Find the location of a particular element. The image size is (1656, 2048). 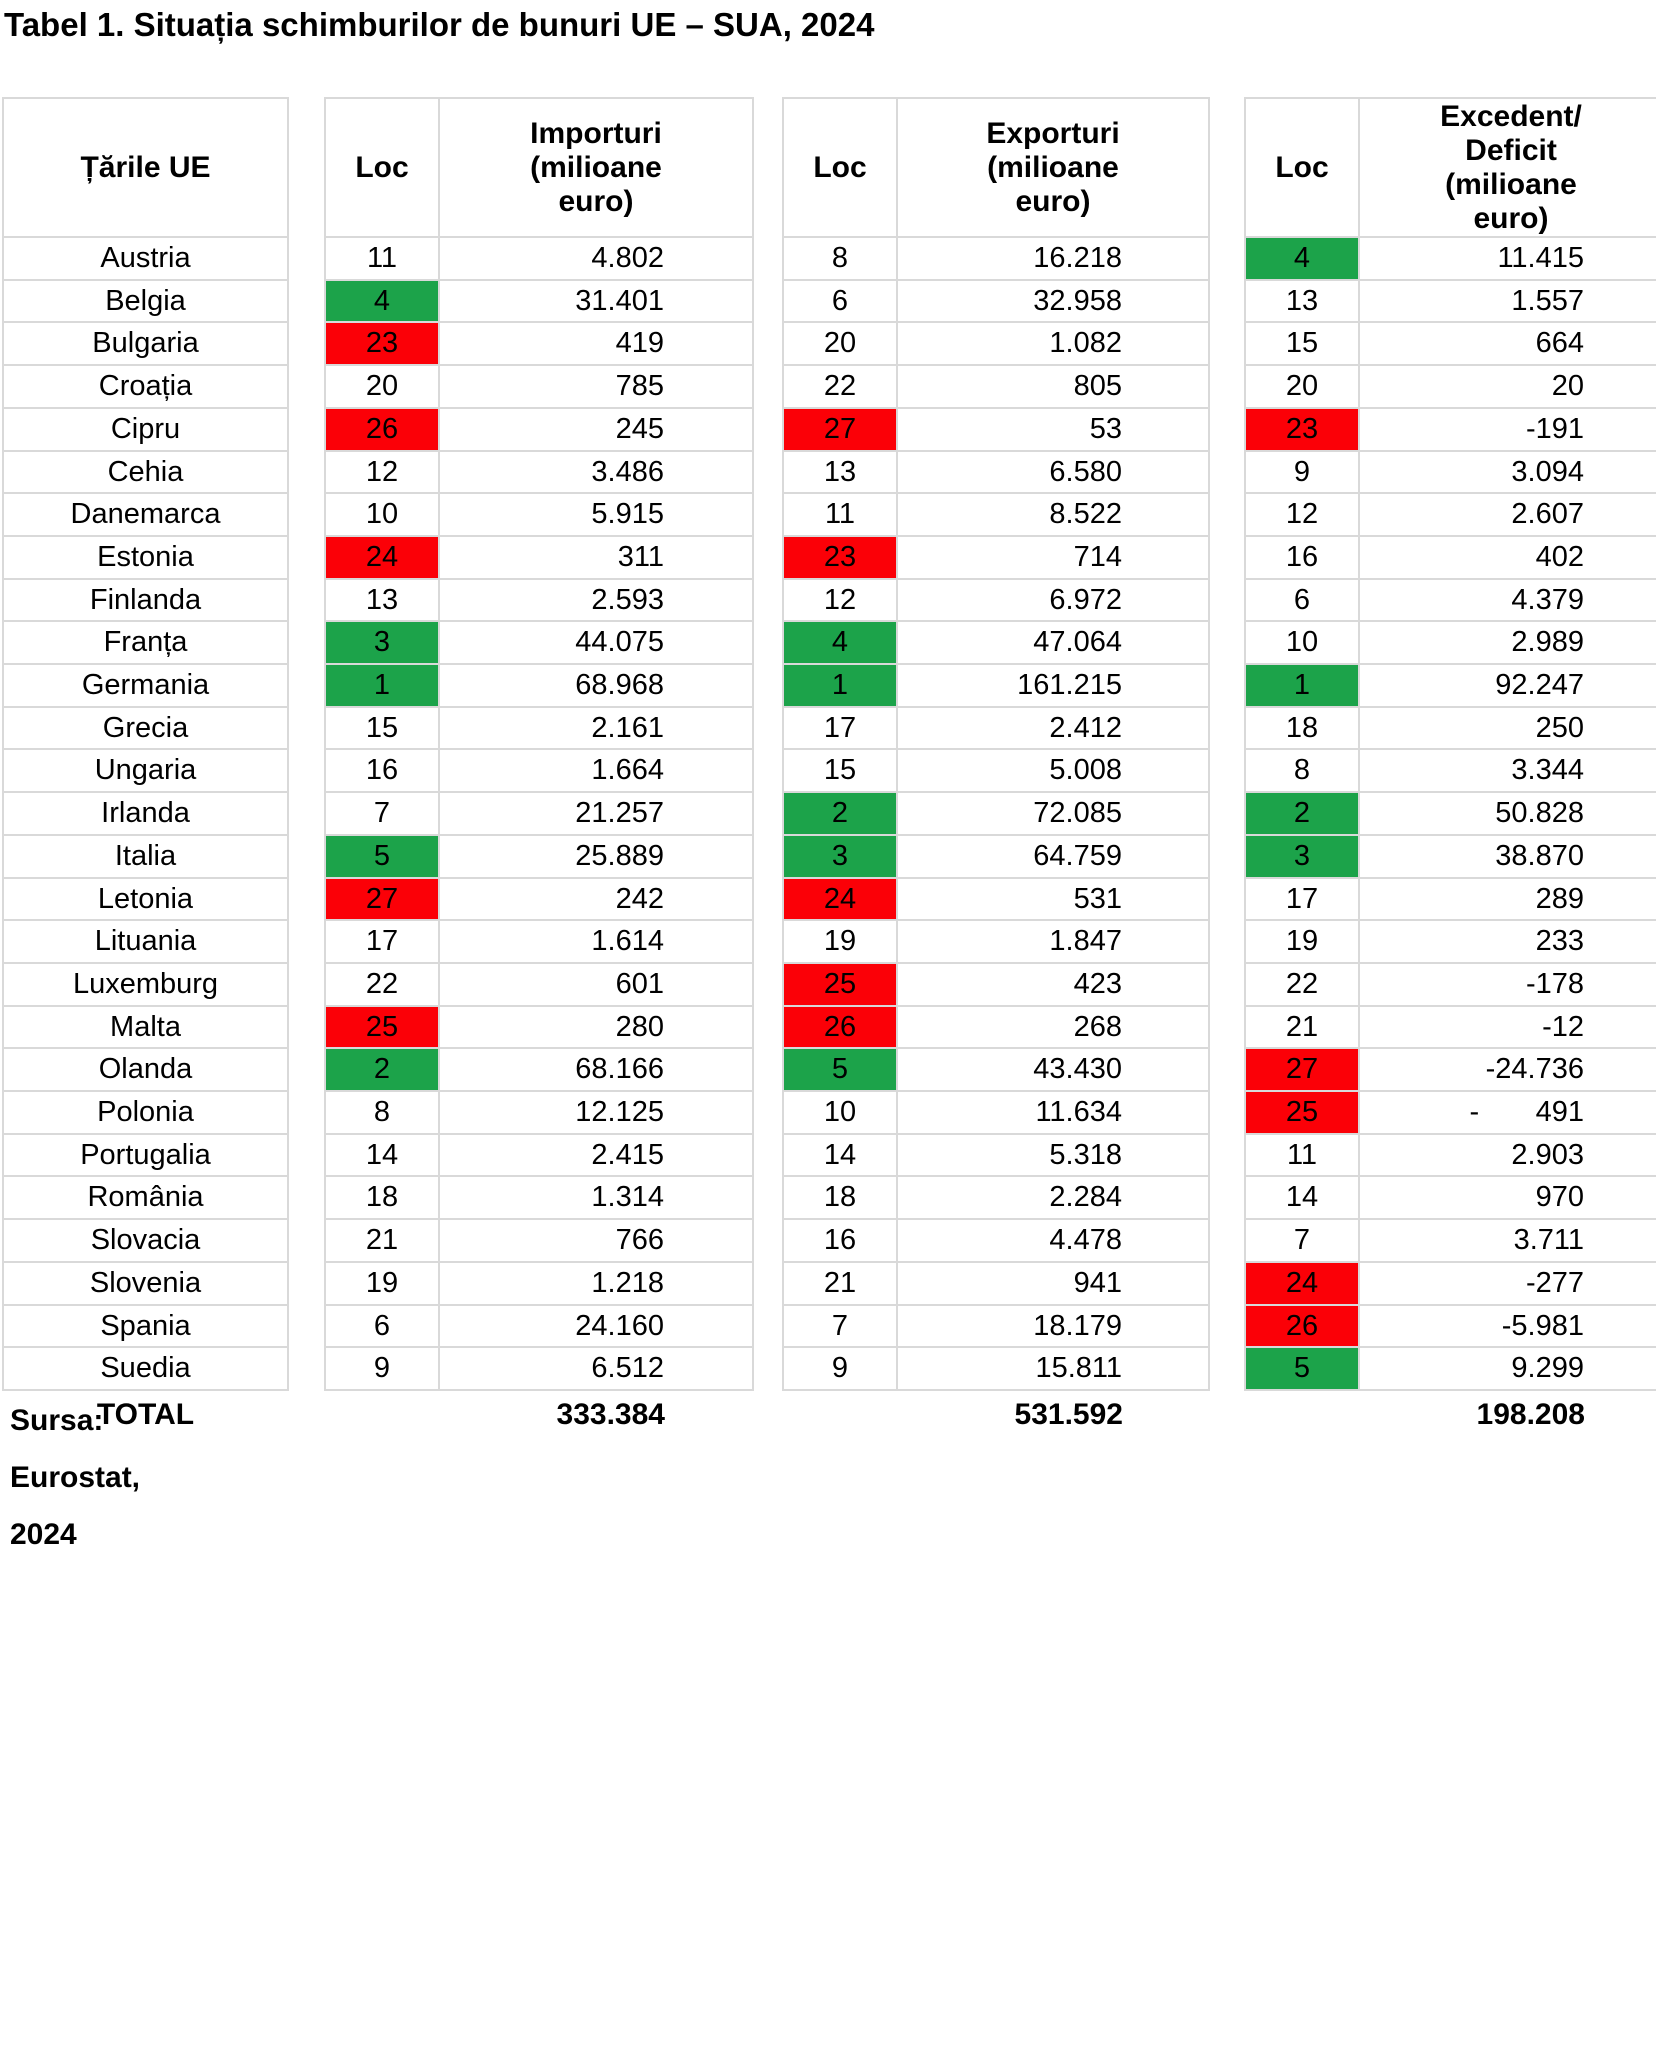

table-row: 3 38.870 is located at coordinates (1450, 856).